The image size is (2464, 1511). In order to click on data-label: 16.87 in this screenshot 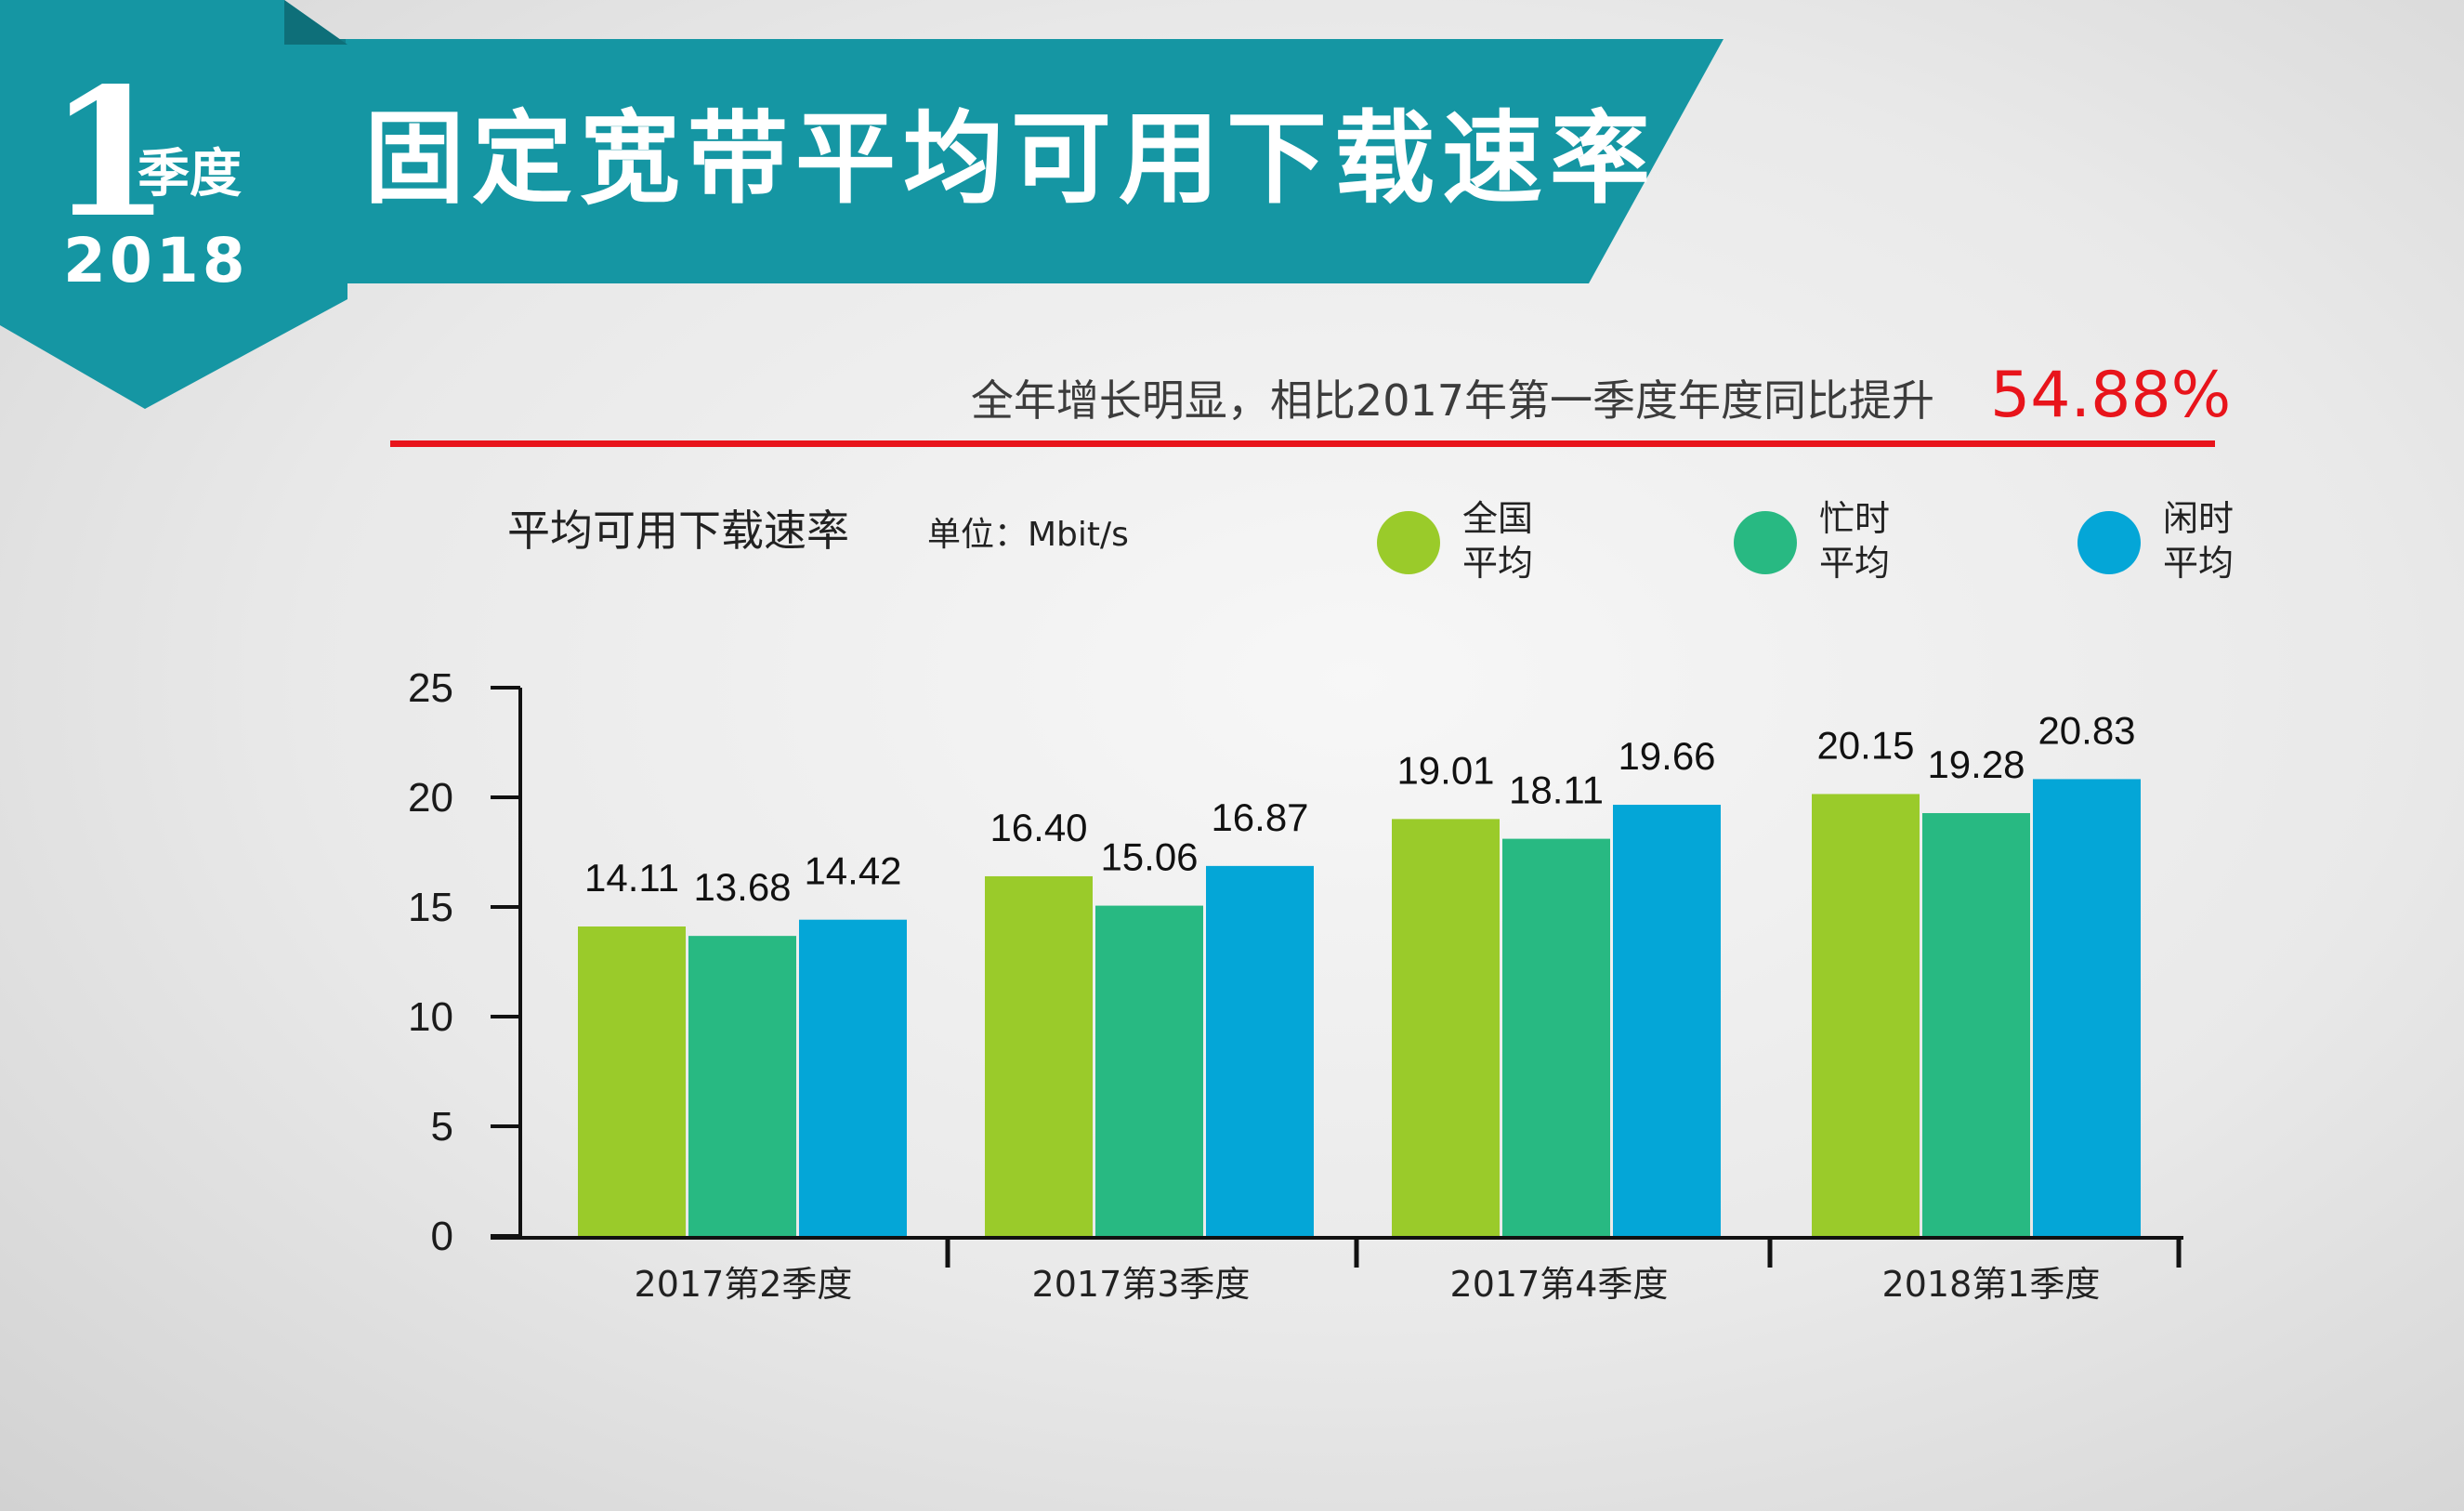, I will do `click(1259, 817)`.